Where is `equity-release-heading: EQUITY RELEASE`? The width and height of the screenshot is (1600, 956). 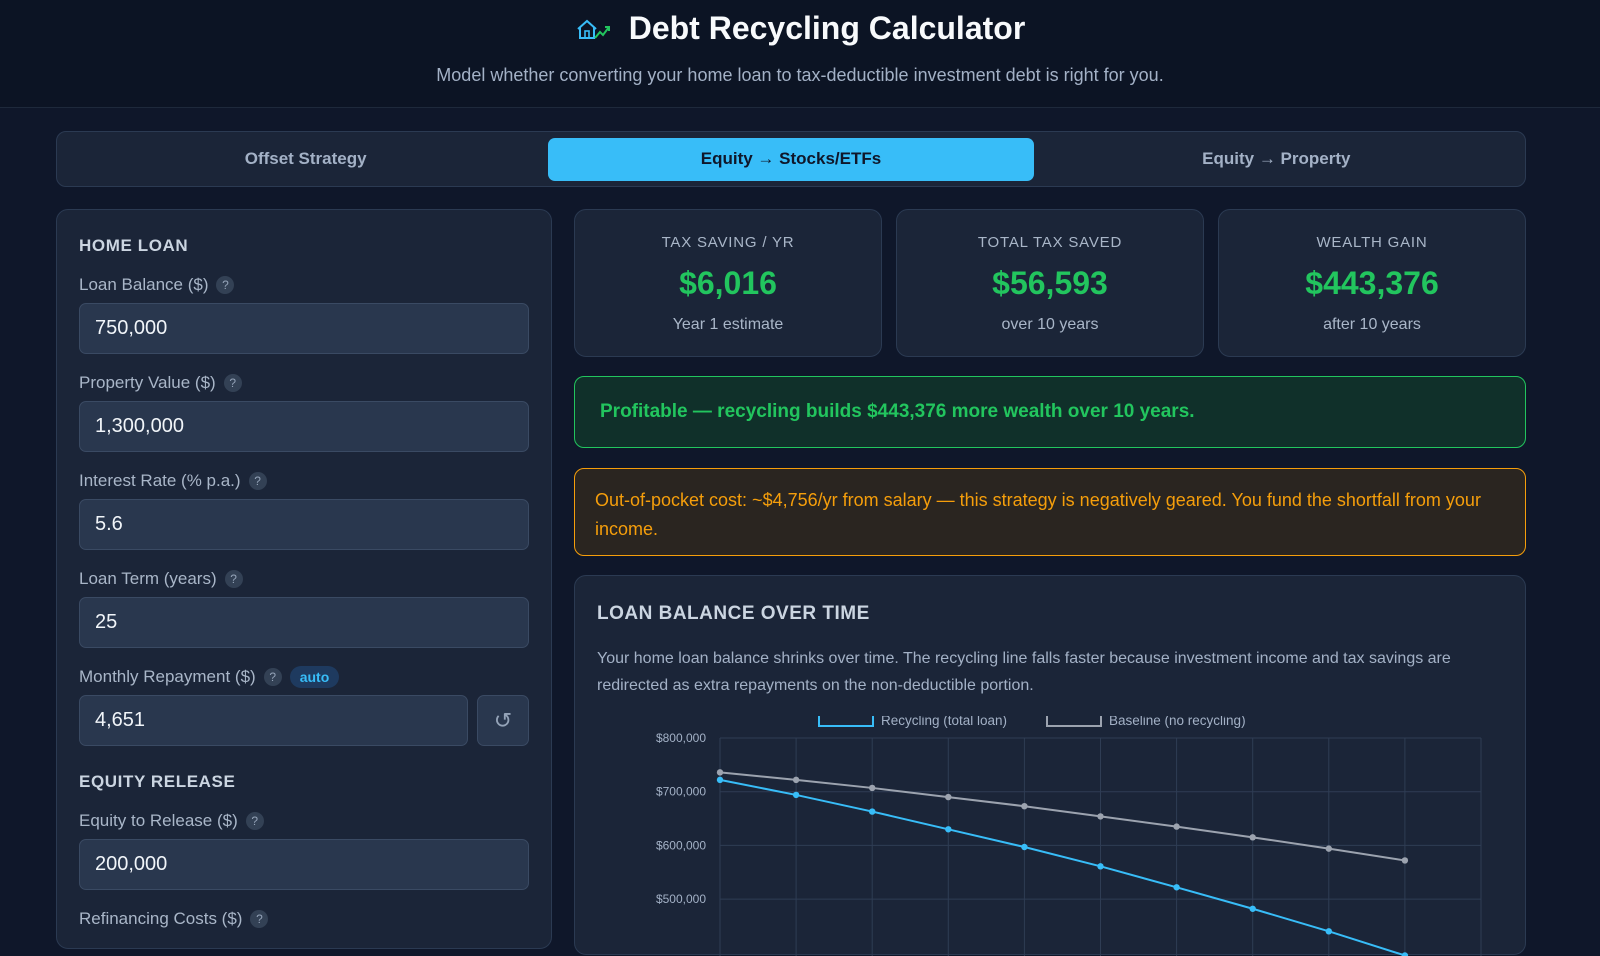 equity-release-heading: EQUITY RELEASE is located at coordinates (157, 781).